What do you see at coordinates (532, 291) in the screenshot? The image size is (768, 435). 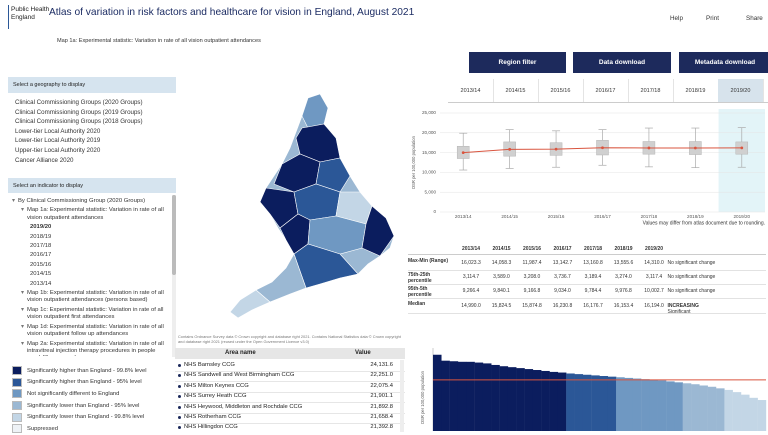 I see `table-cell: 9,166.8` at bounding box center [532, 291].